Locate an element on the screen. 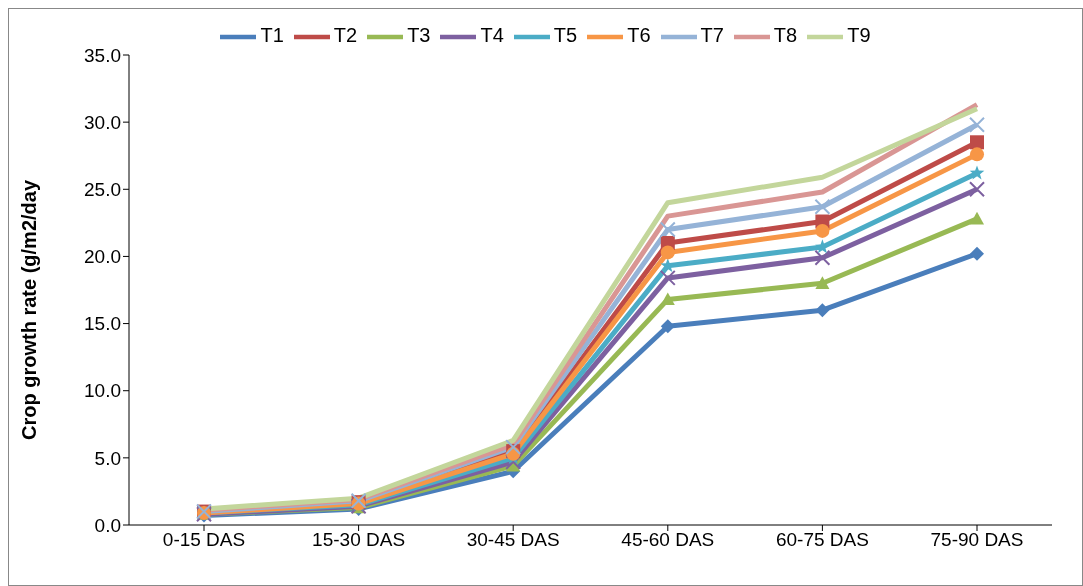  y-tick-label: 10.0 is located at coordinates (102, 391).